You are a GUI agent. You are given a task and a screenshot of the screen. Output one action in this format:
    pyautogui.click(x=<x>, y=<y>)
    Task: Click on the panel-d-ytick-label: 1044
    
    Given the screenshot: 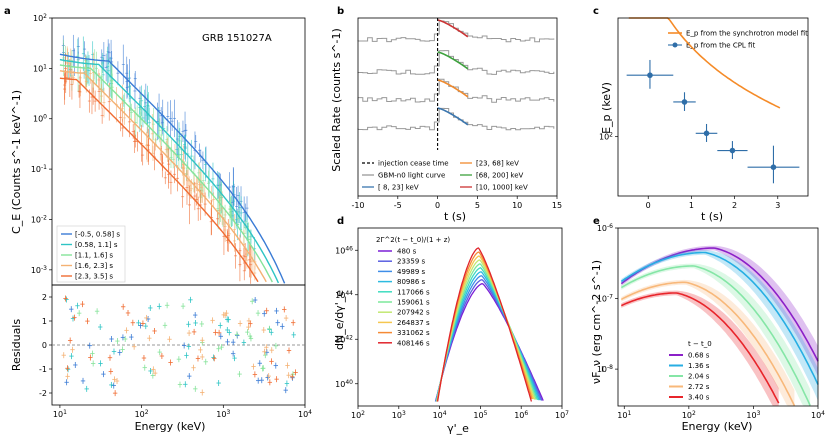 What is the action you would take?
    pyautogui.click(x=344, y=295)
    